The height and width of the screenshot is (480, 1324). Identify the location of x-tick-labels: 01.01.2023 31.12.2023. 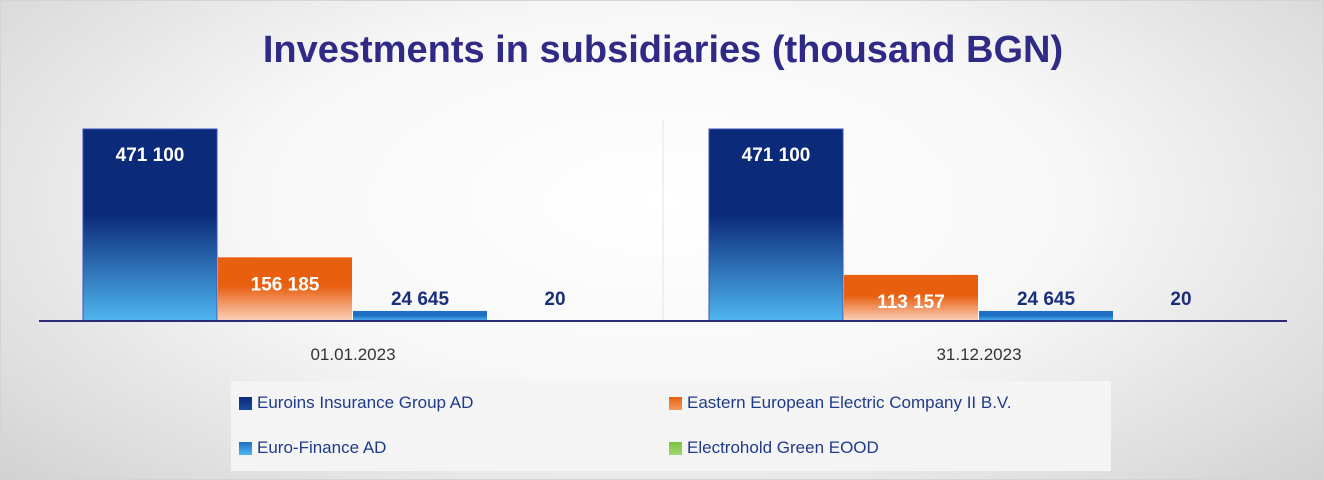
(665, 354).